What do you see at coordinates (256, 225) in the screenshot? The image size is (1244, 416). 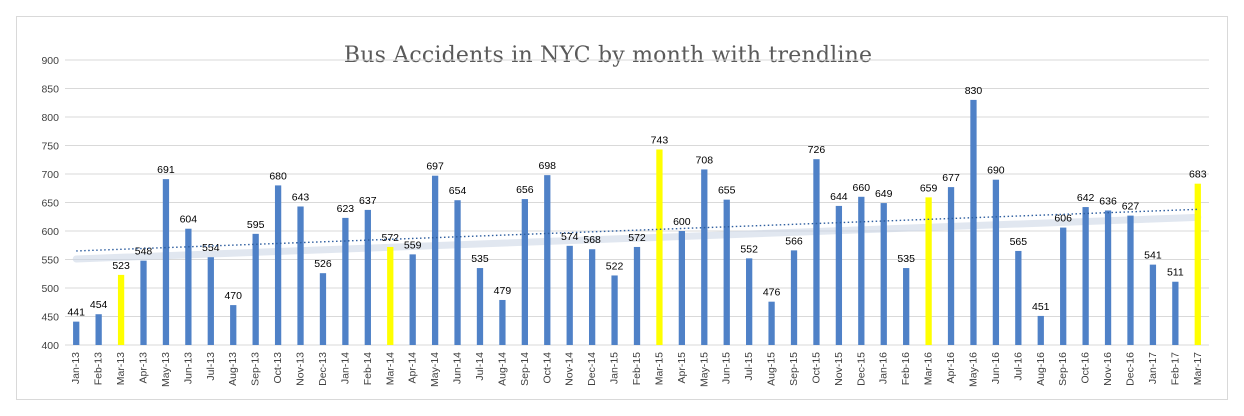 I see `data-label: 595` at bounding box center [256, 225].